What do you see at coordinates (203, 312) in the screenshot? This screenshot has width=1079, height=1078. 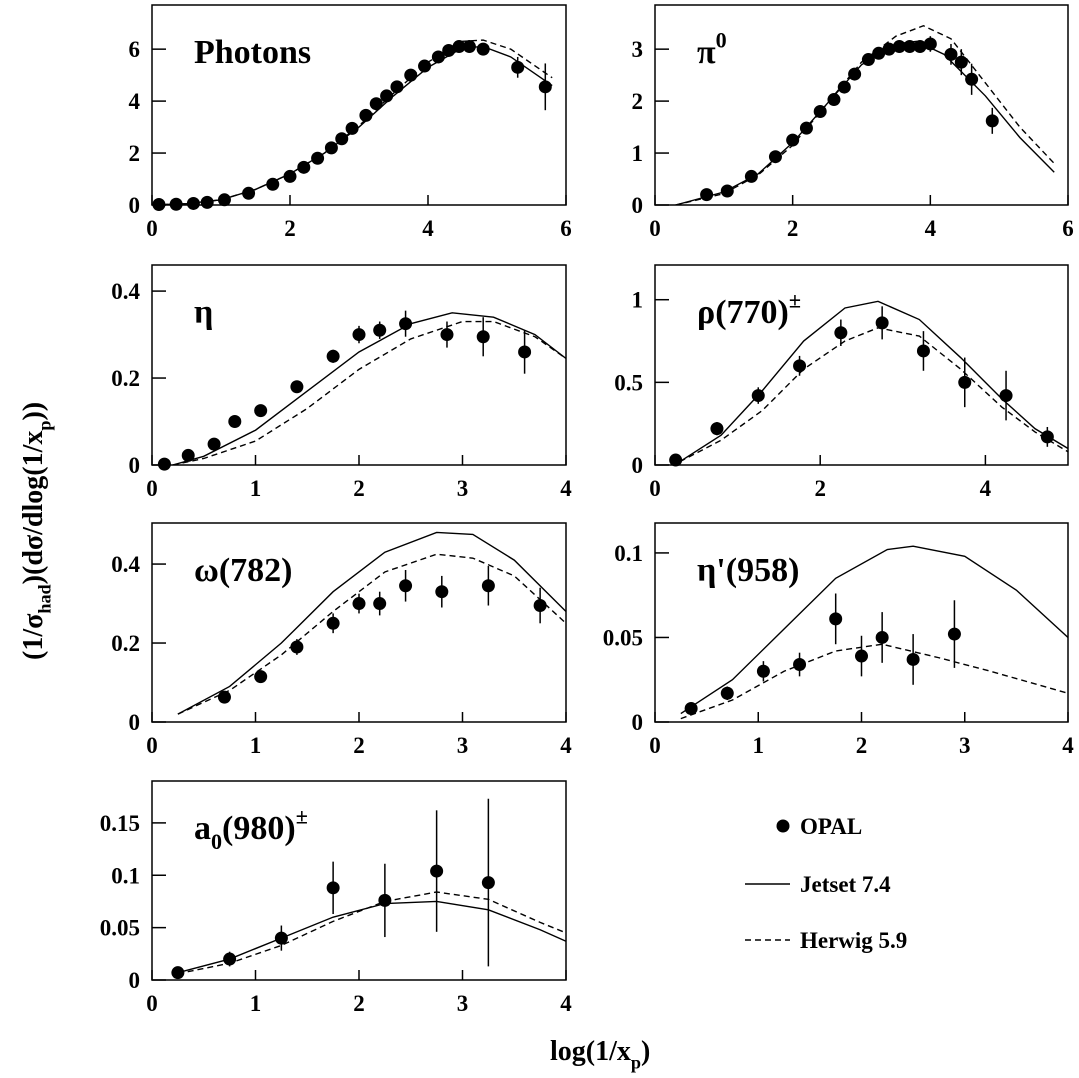 I see `text-segment: η` at bounding box center [203, 312].